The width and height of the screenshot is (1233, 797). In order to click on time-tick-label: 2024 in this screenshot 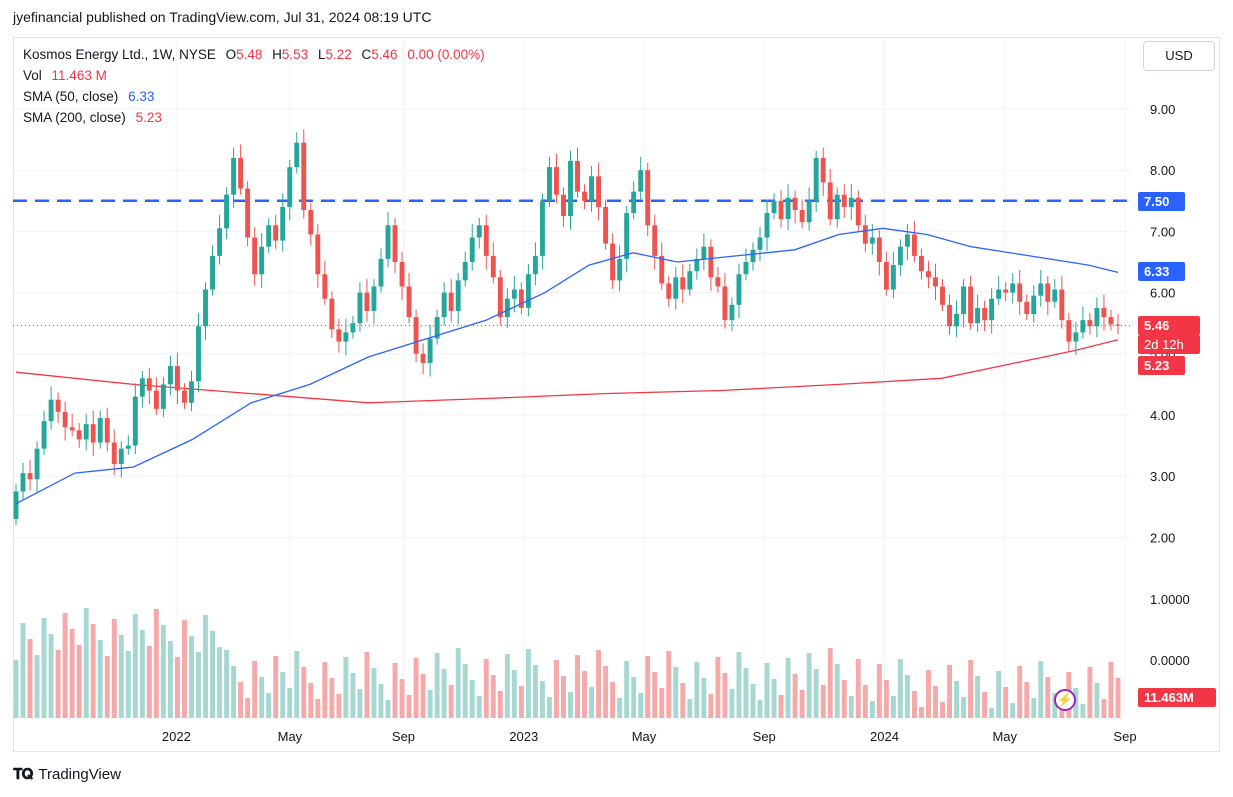, I will do `click(884, 736)`.